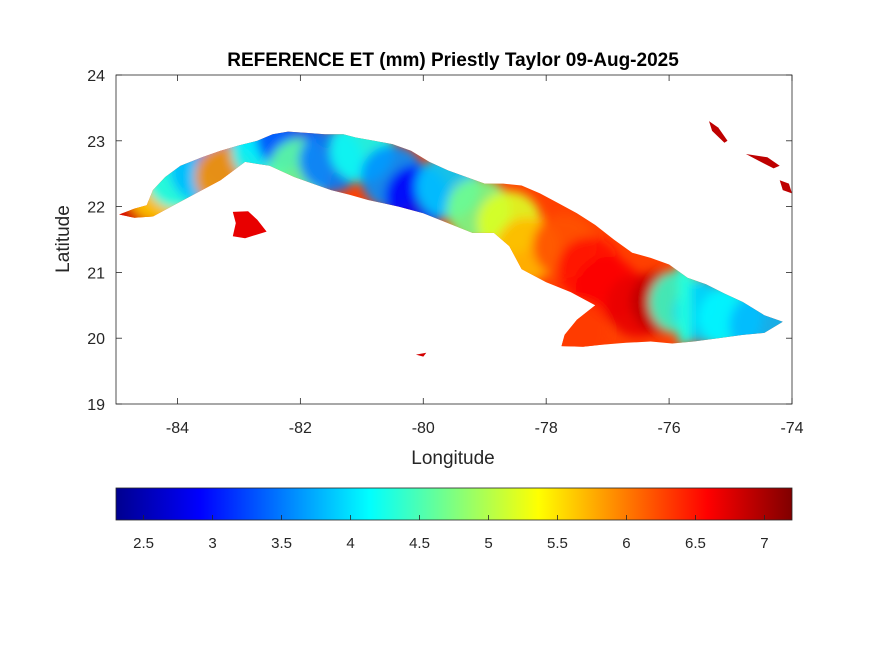  Describe the element at coordinates (419, 543) in the screenshot. I see `colorbar-tick-label: 4.5` at that location.